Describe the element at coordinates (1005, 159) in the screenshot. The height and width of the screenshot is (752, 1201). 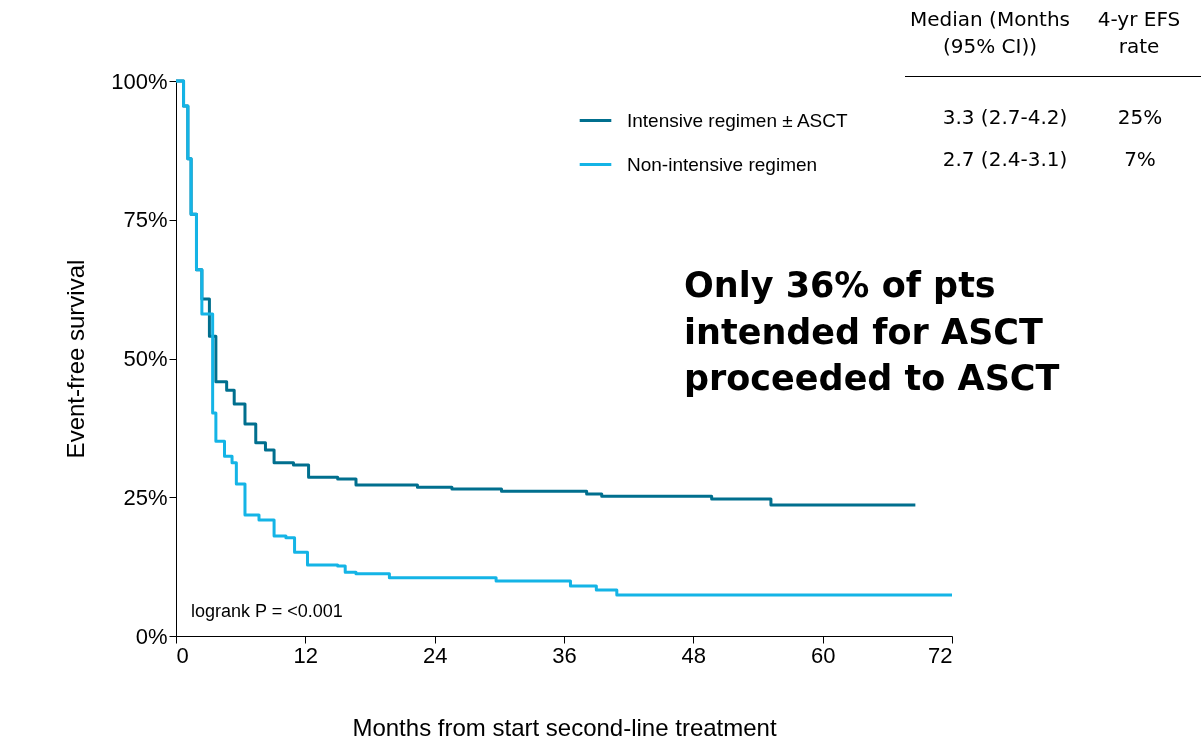
I see `annotation: 2.7 (2.4-3.1)` at that location.